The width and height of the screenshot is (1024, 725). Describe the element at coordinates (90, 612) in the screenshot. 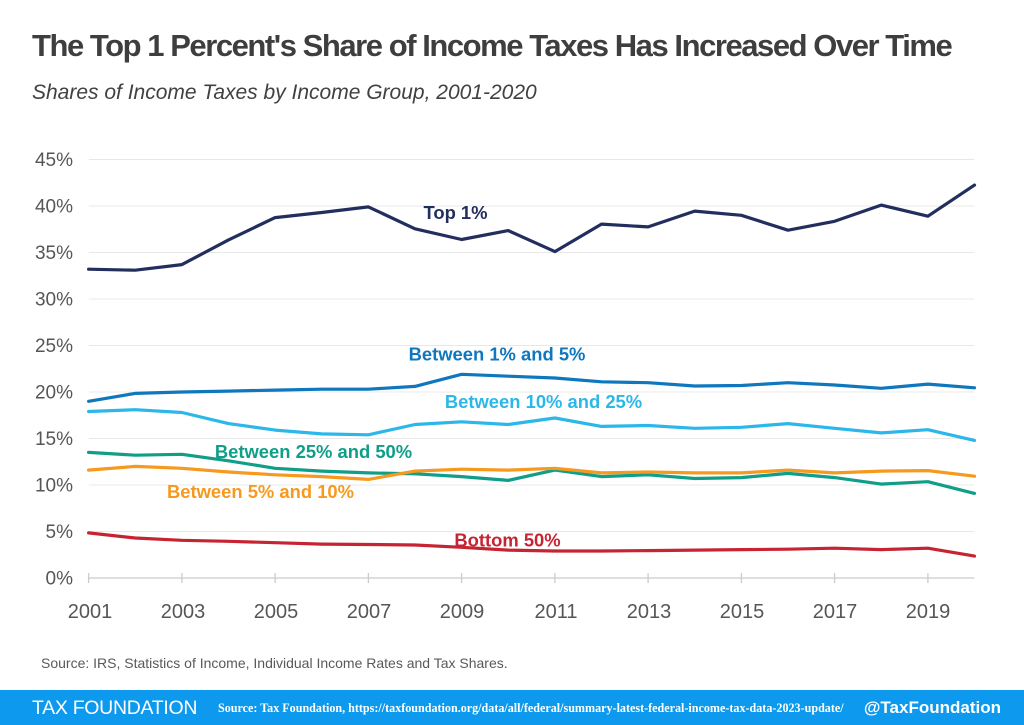

I see `svg-text: 2001` at that location.